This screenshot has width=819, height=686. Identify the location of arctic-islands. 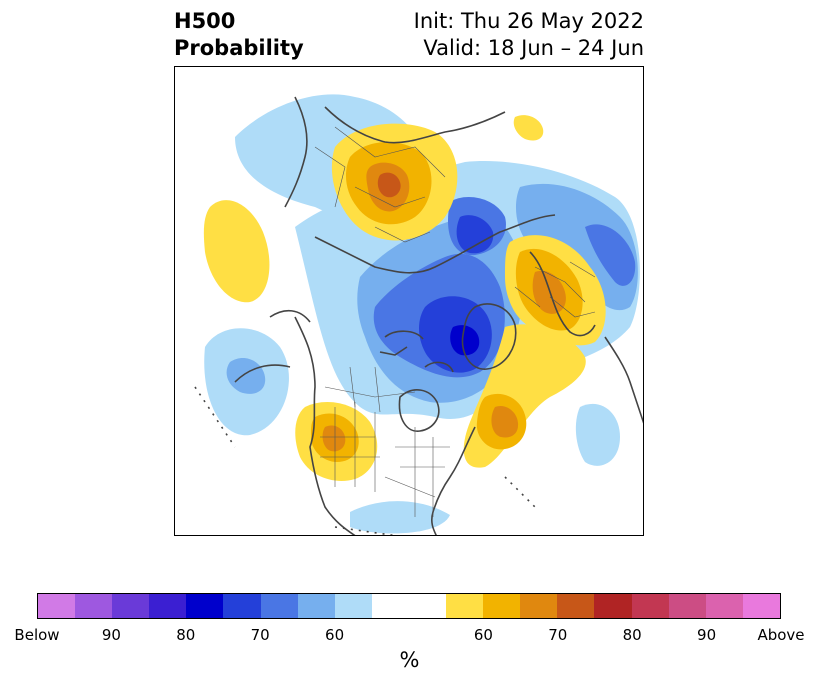
(416, 351).